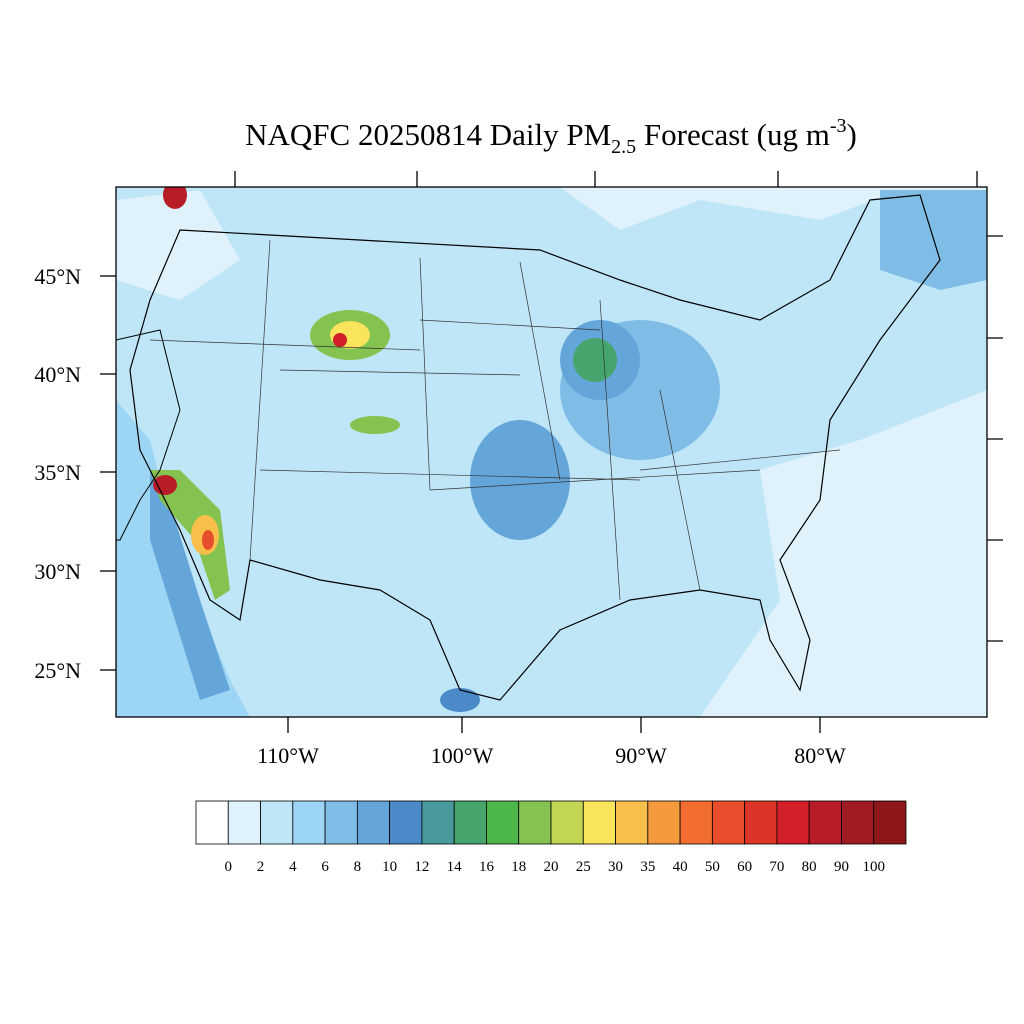 This screenshot has width=1024, height=1024. What do you see at coordinates (57, 670) in the screenshot?
I see `lat-label: 25°N` at bounding box center [57, 670].